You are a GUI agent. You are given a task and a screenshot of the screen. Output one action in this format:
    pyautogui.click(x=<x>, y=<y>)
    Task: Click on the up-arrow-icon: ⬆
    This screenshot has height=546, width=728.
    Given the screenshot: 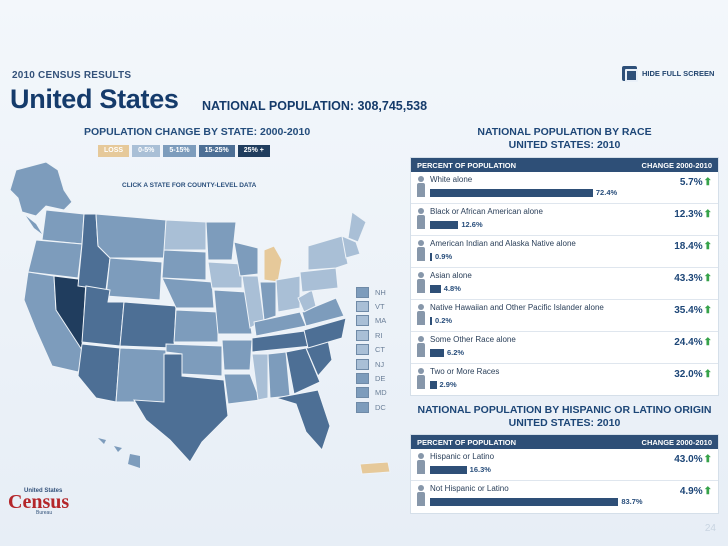 What is the action you would take?
    pyautogui.click(x=707, y=374)
    